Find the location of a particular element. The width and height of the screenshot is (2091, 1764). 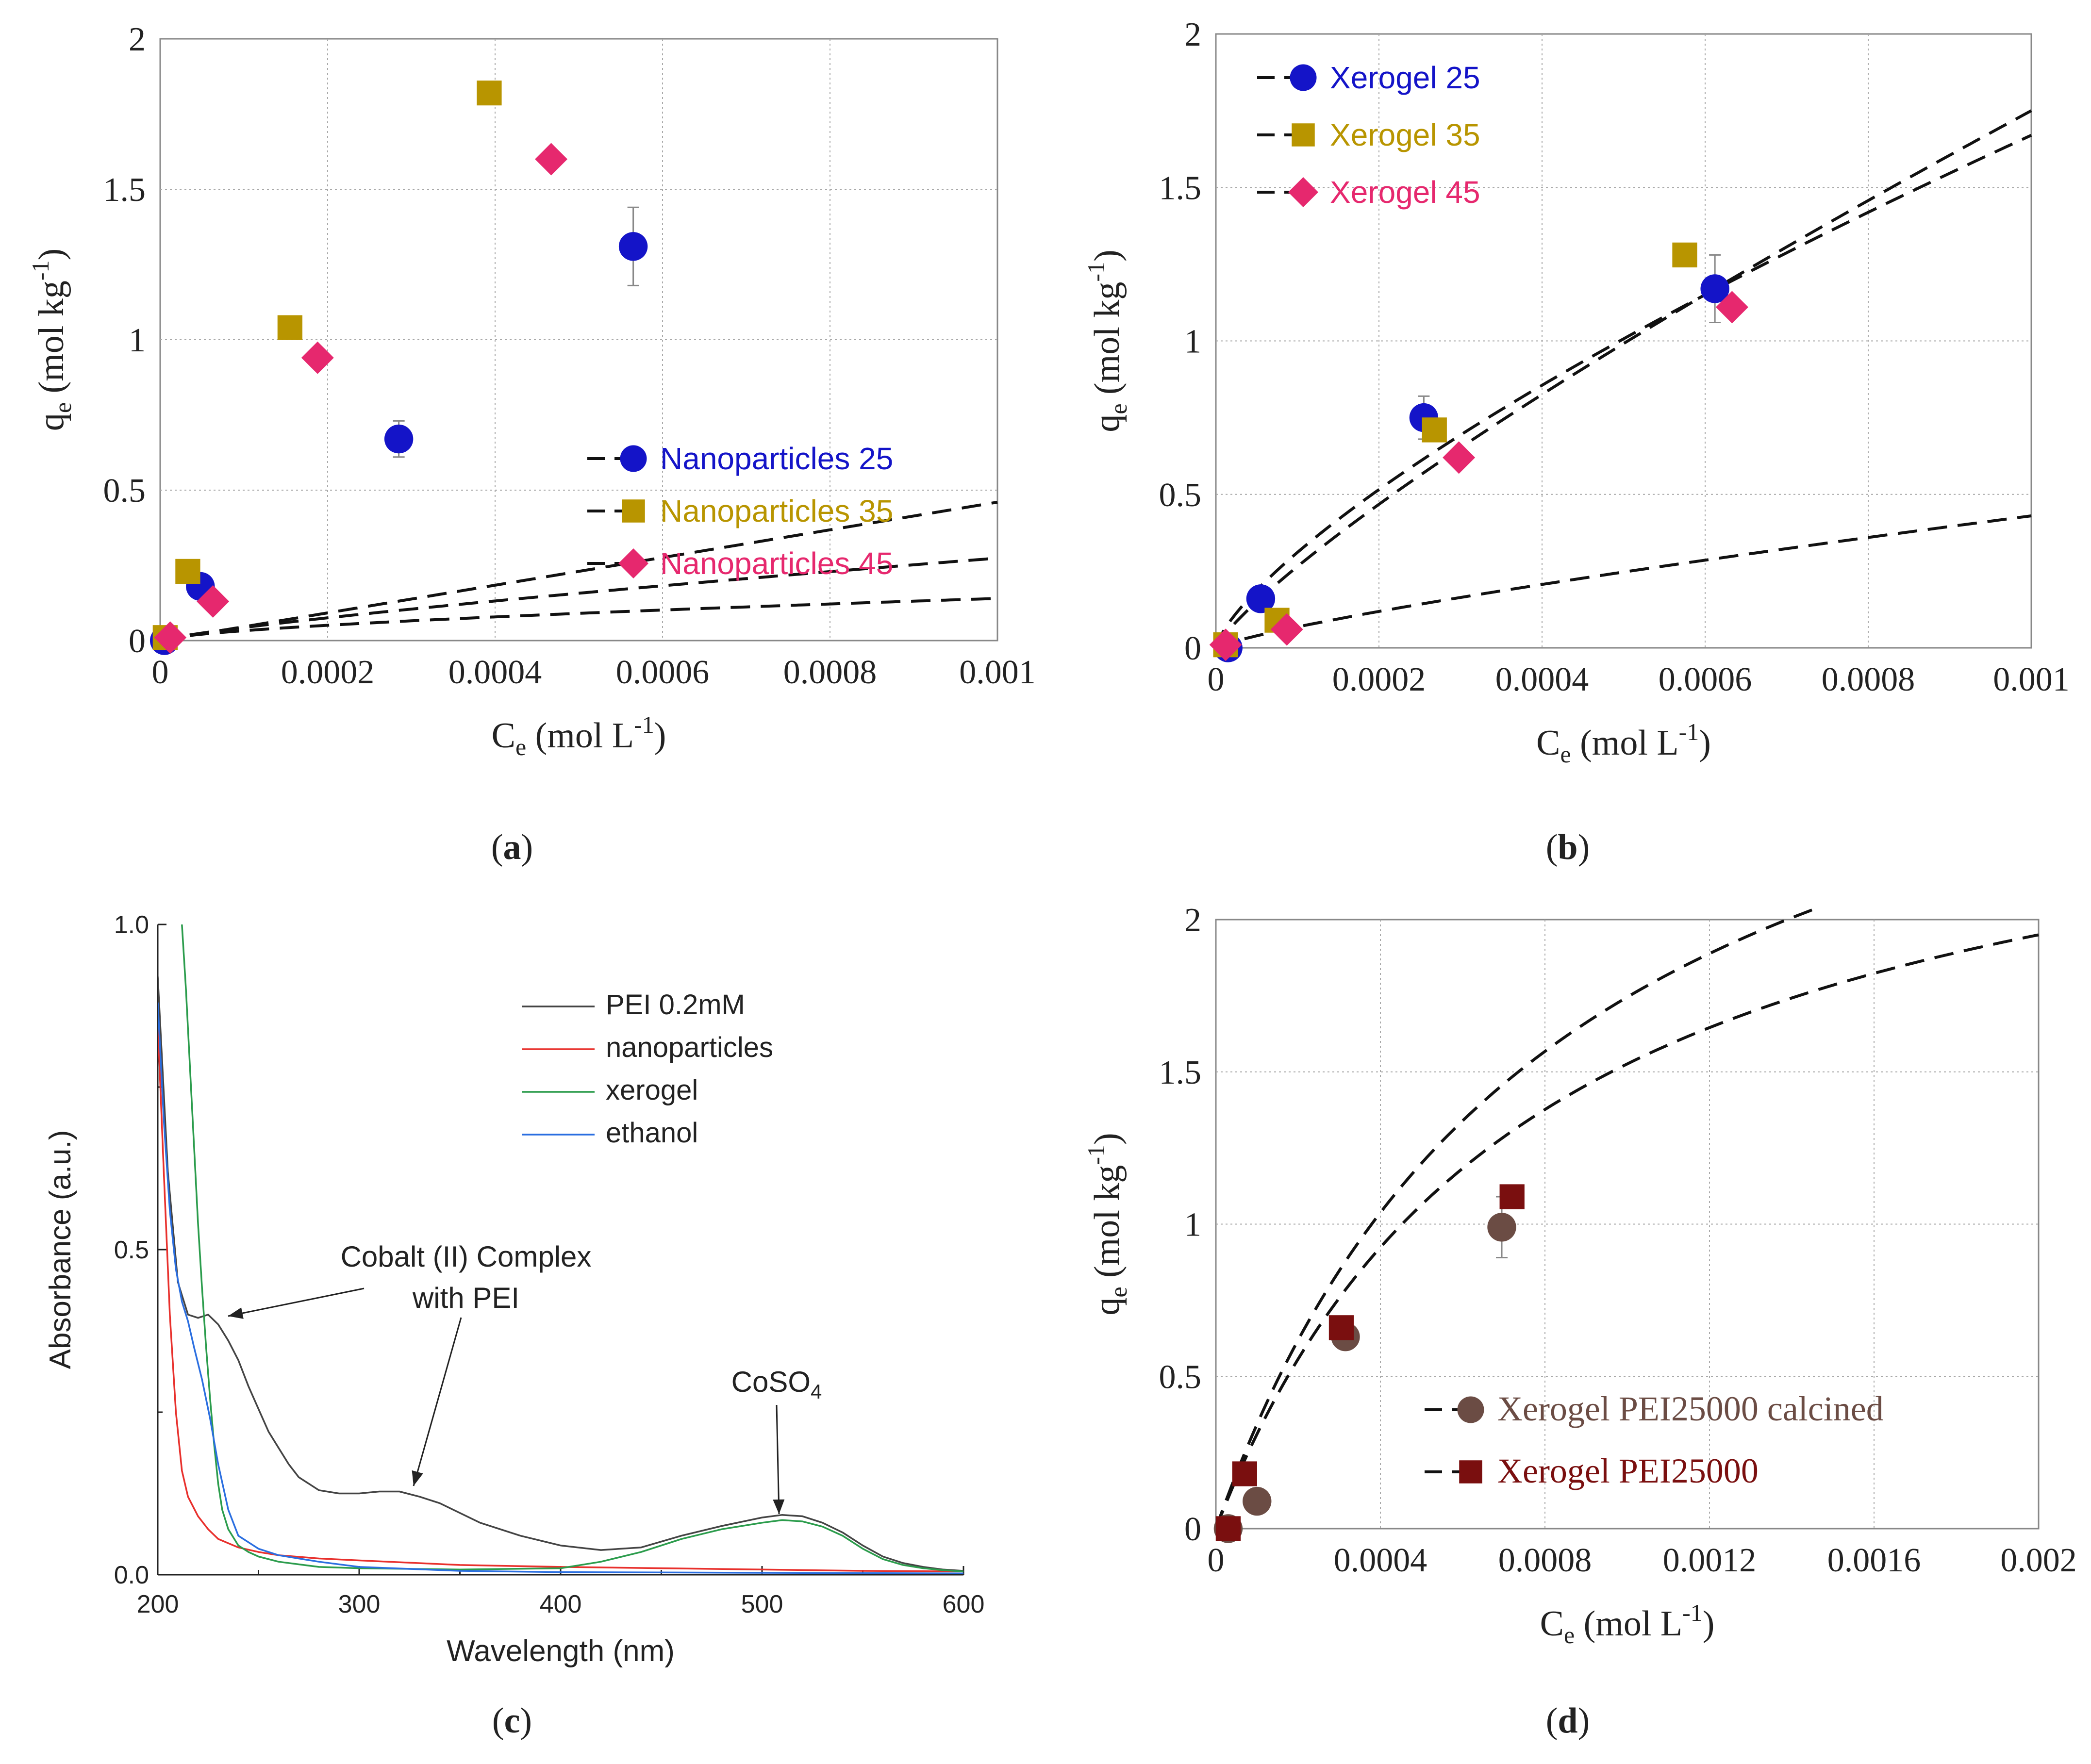

x-tick-label: 600 is located at coordinates (964, 1604).